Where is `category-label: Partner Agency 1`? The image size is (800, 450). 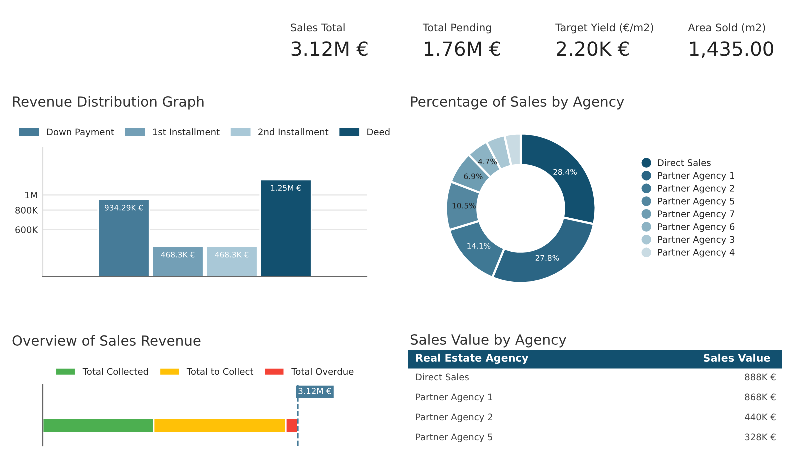
category-label: Partner Agency 1 is located at coordinates (454, 398).